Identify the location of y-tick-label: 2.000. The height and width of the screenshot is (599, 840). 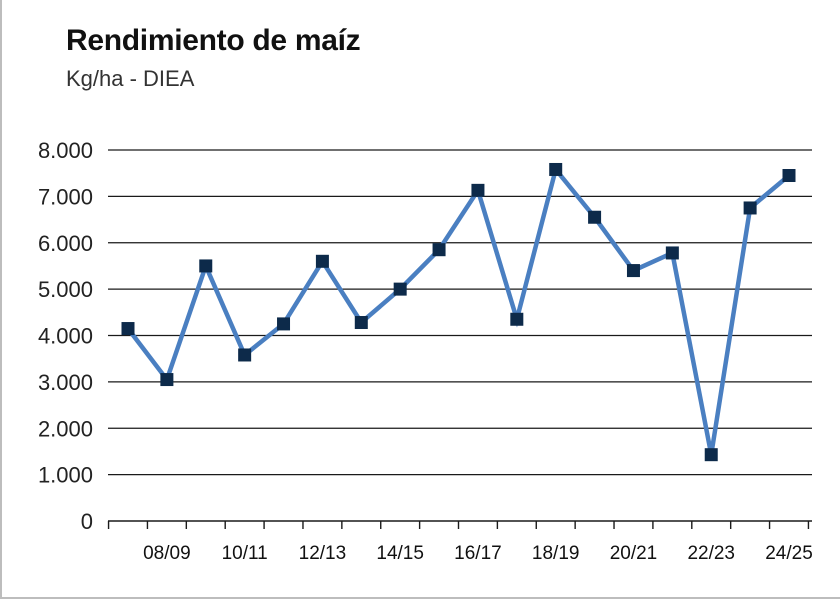
(65, 428).